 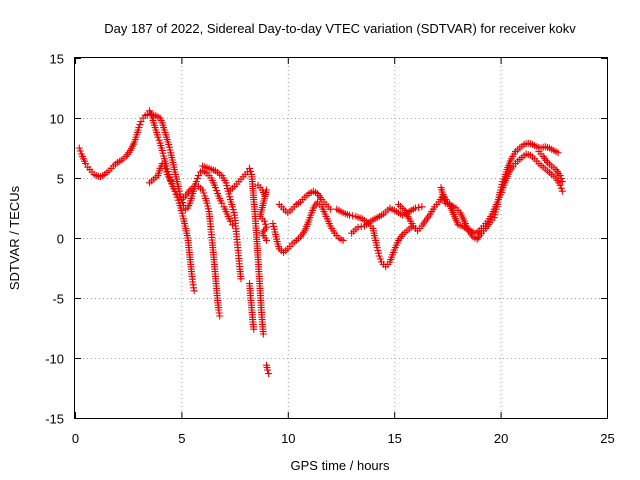 I want to click on y-tick-labels: -15 -10 -5 0 5 10 15, so click(x=54, y=239).